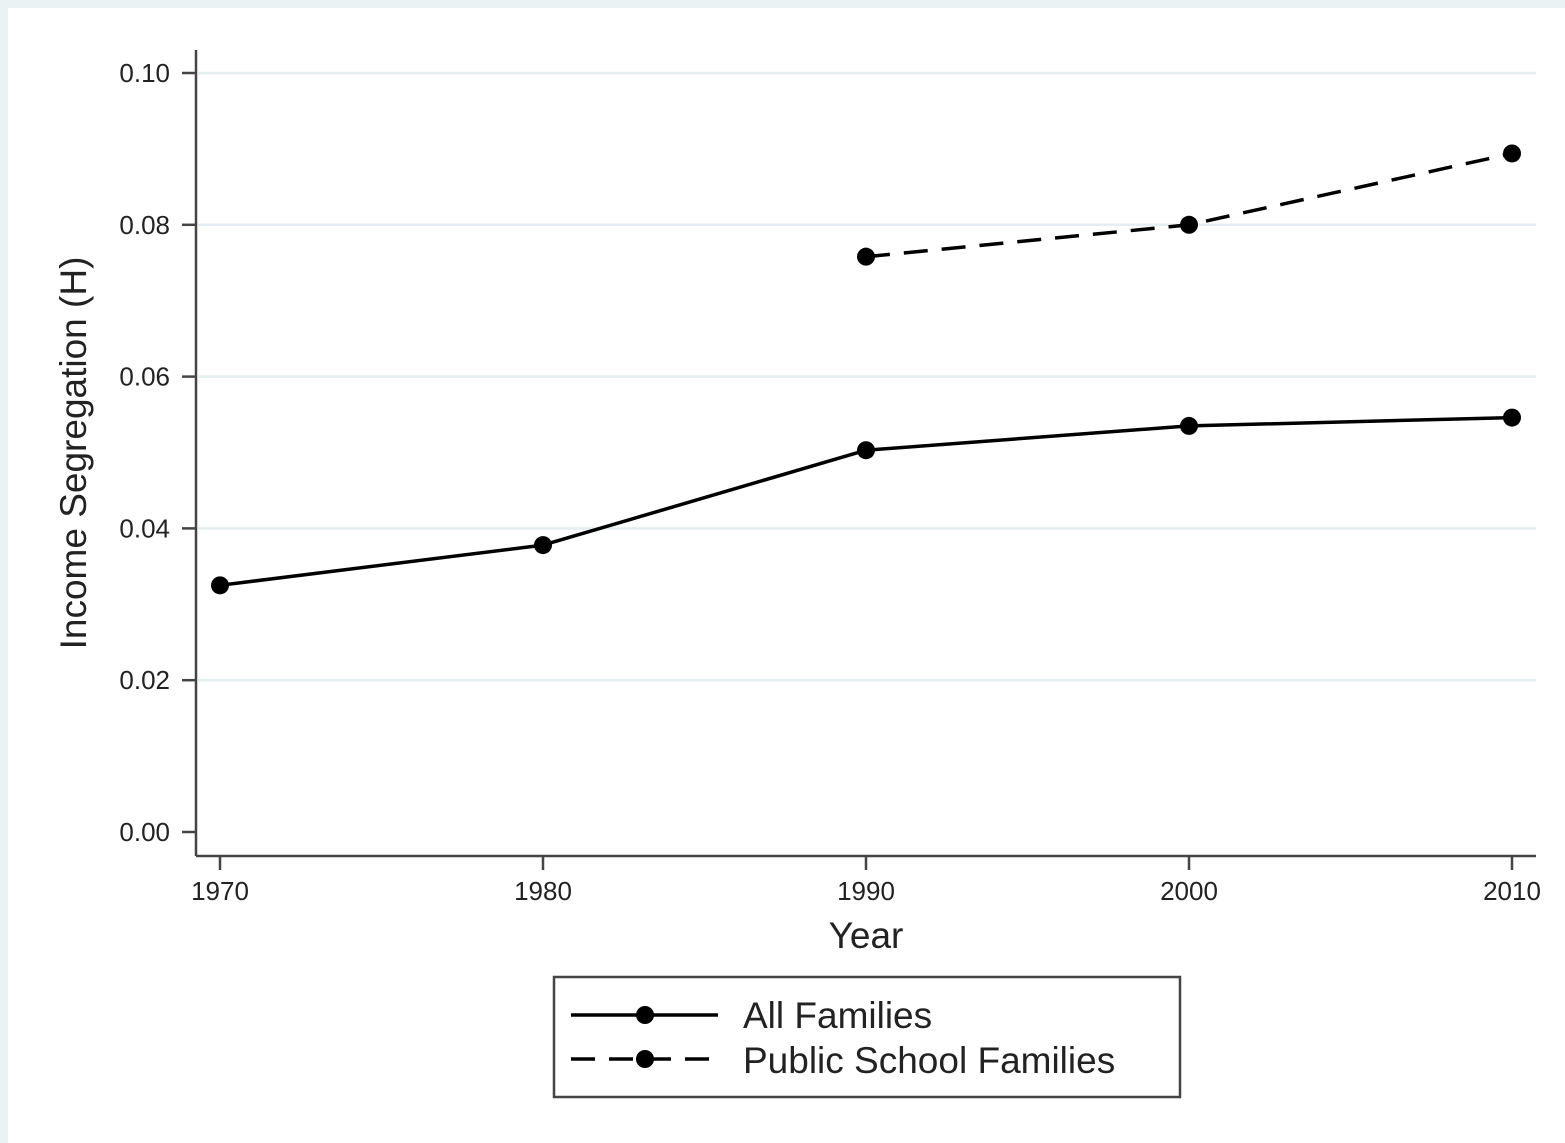 Image resolution: width=1565 pixels, height=1143 pixels. Describe the element at coordinates (157, 452) in the screenshot. I see `y-ticks: 0.00 0.02 0.04 0.06 0.08 0.10` at that location.